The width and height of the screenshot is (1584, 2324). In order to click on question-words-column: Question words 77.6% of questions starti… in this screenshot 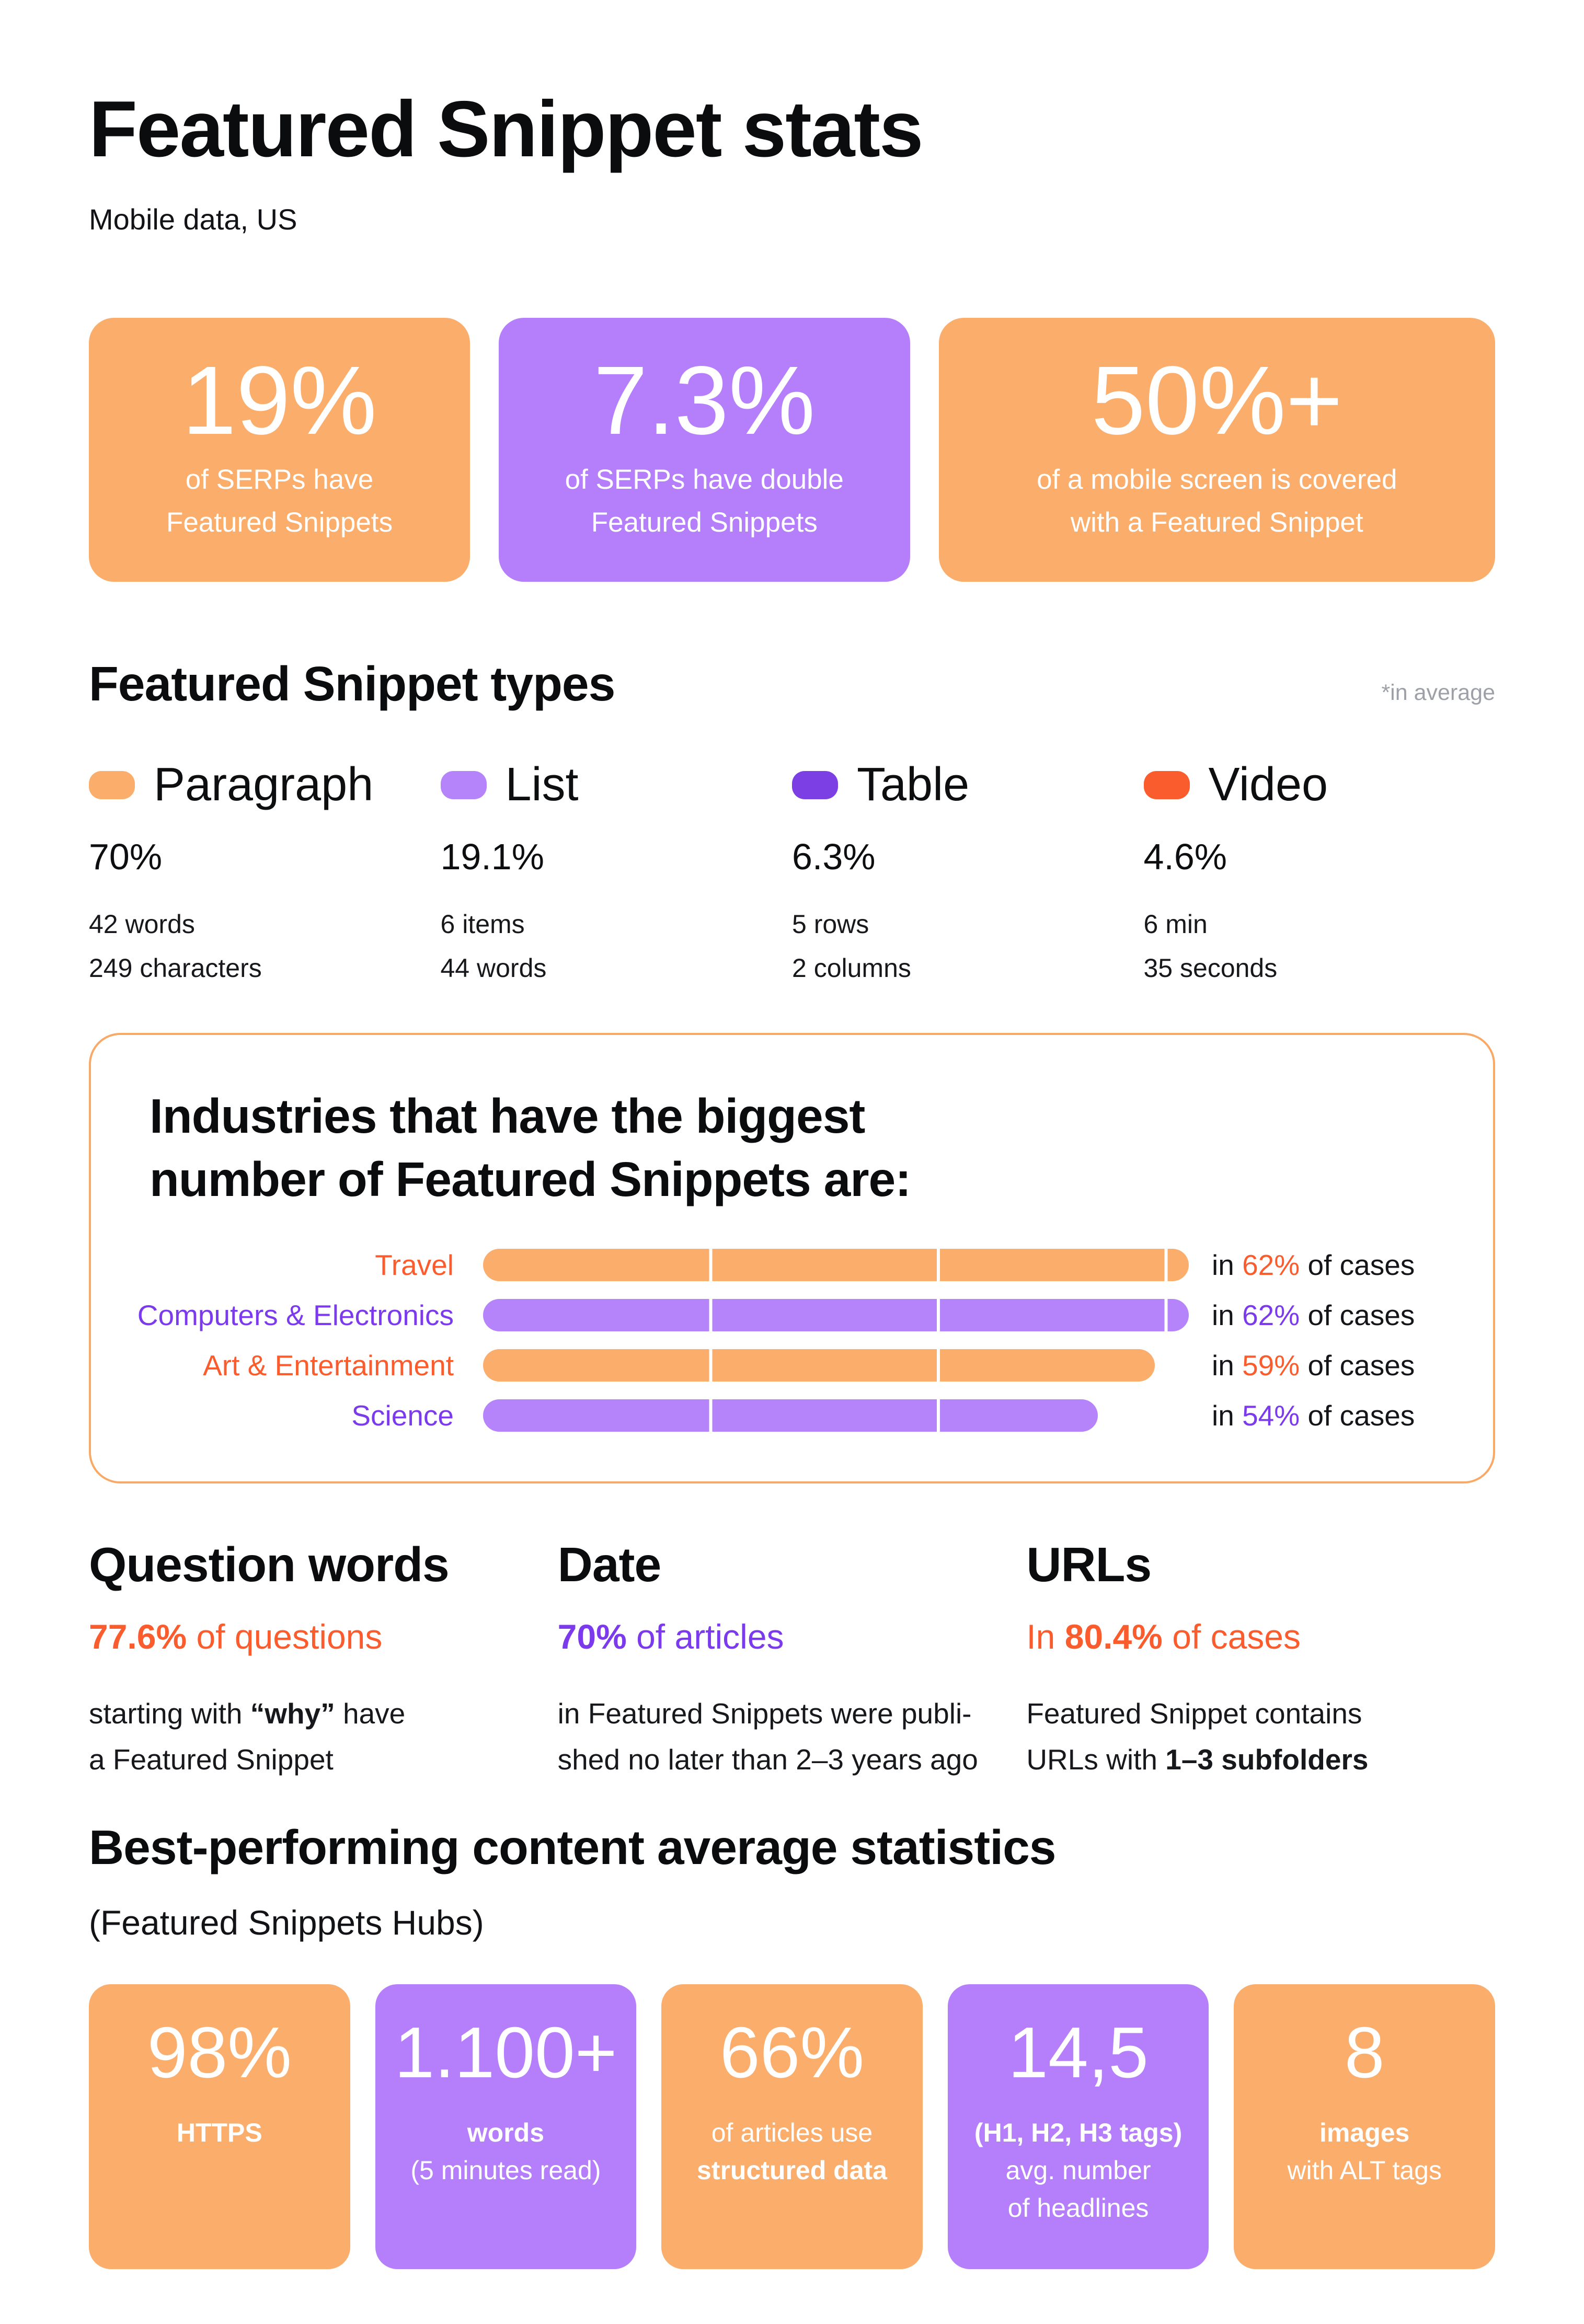, I will do `click(323, 1662)`.